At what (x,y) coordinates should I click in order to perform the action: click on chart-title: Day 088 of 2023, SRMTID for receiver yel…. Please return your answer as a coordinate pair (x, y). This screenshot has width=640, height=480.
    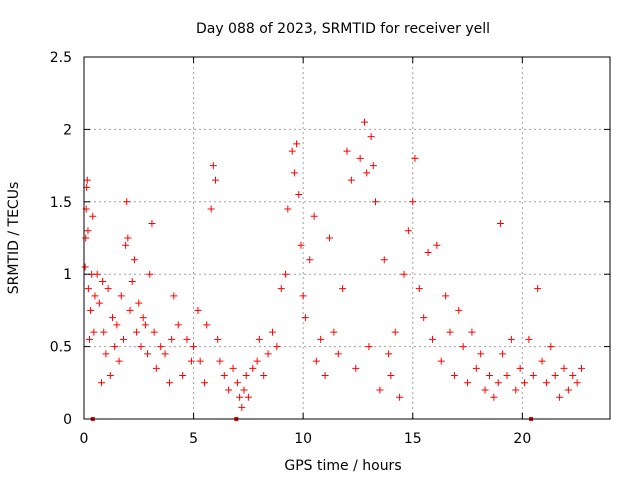
    Looking at the image, I should click on (343, 29).